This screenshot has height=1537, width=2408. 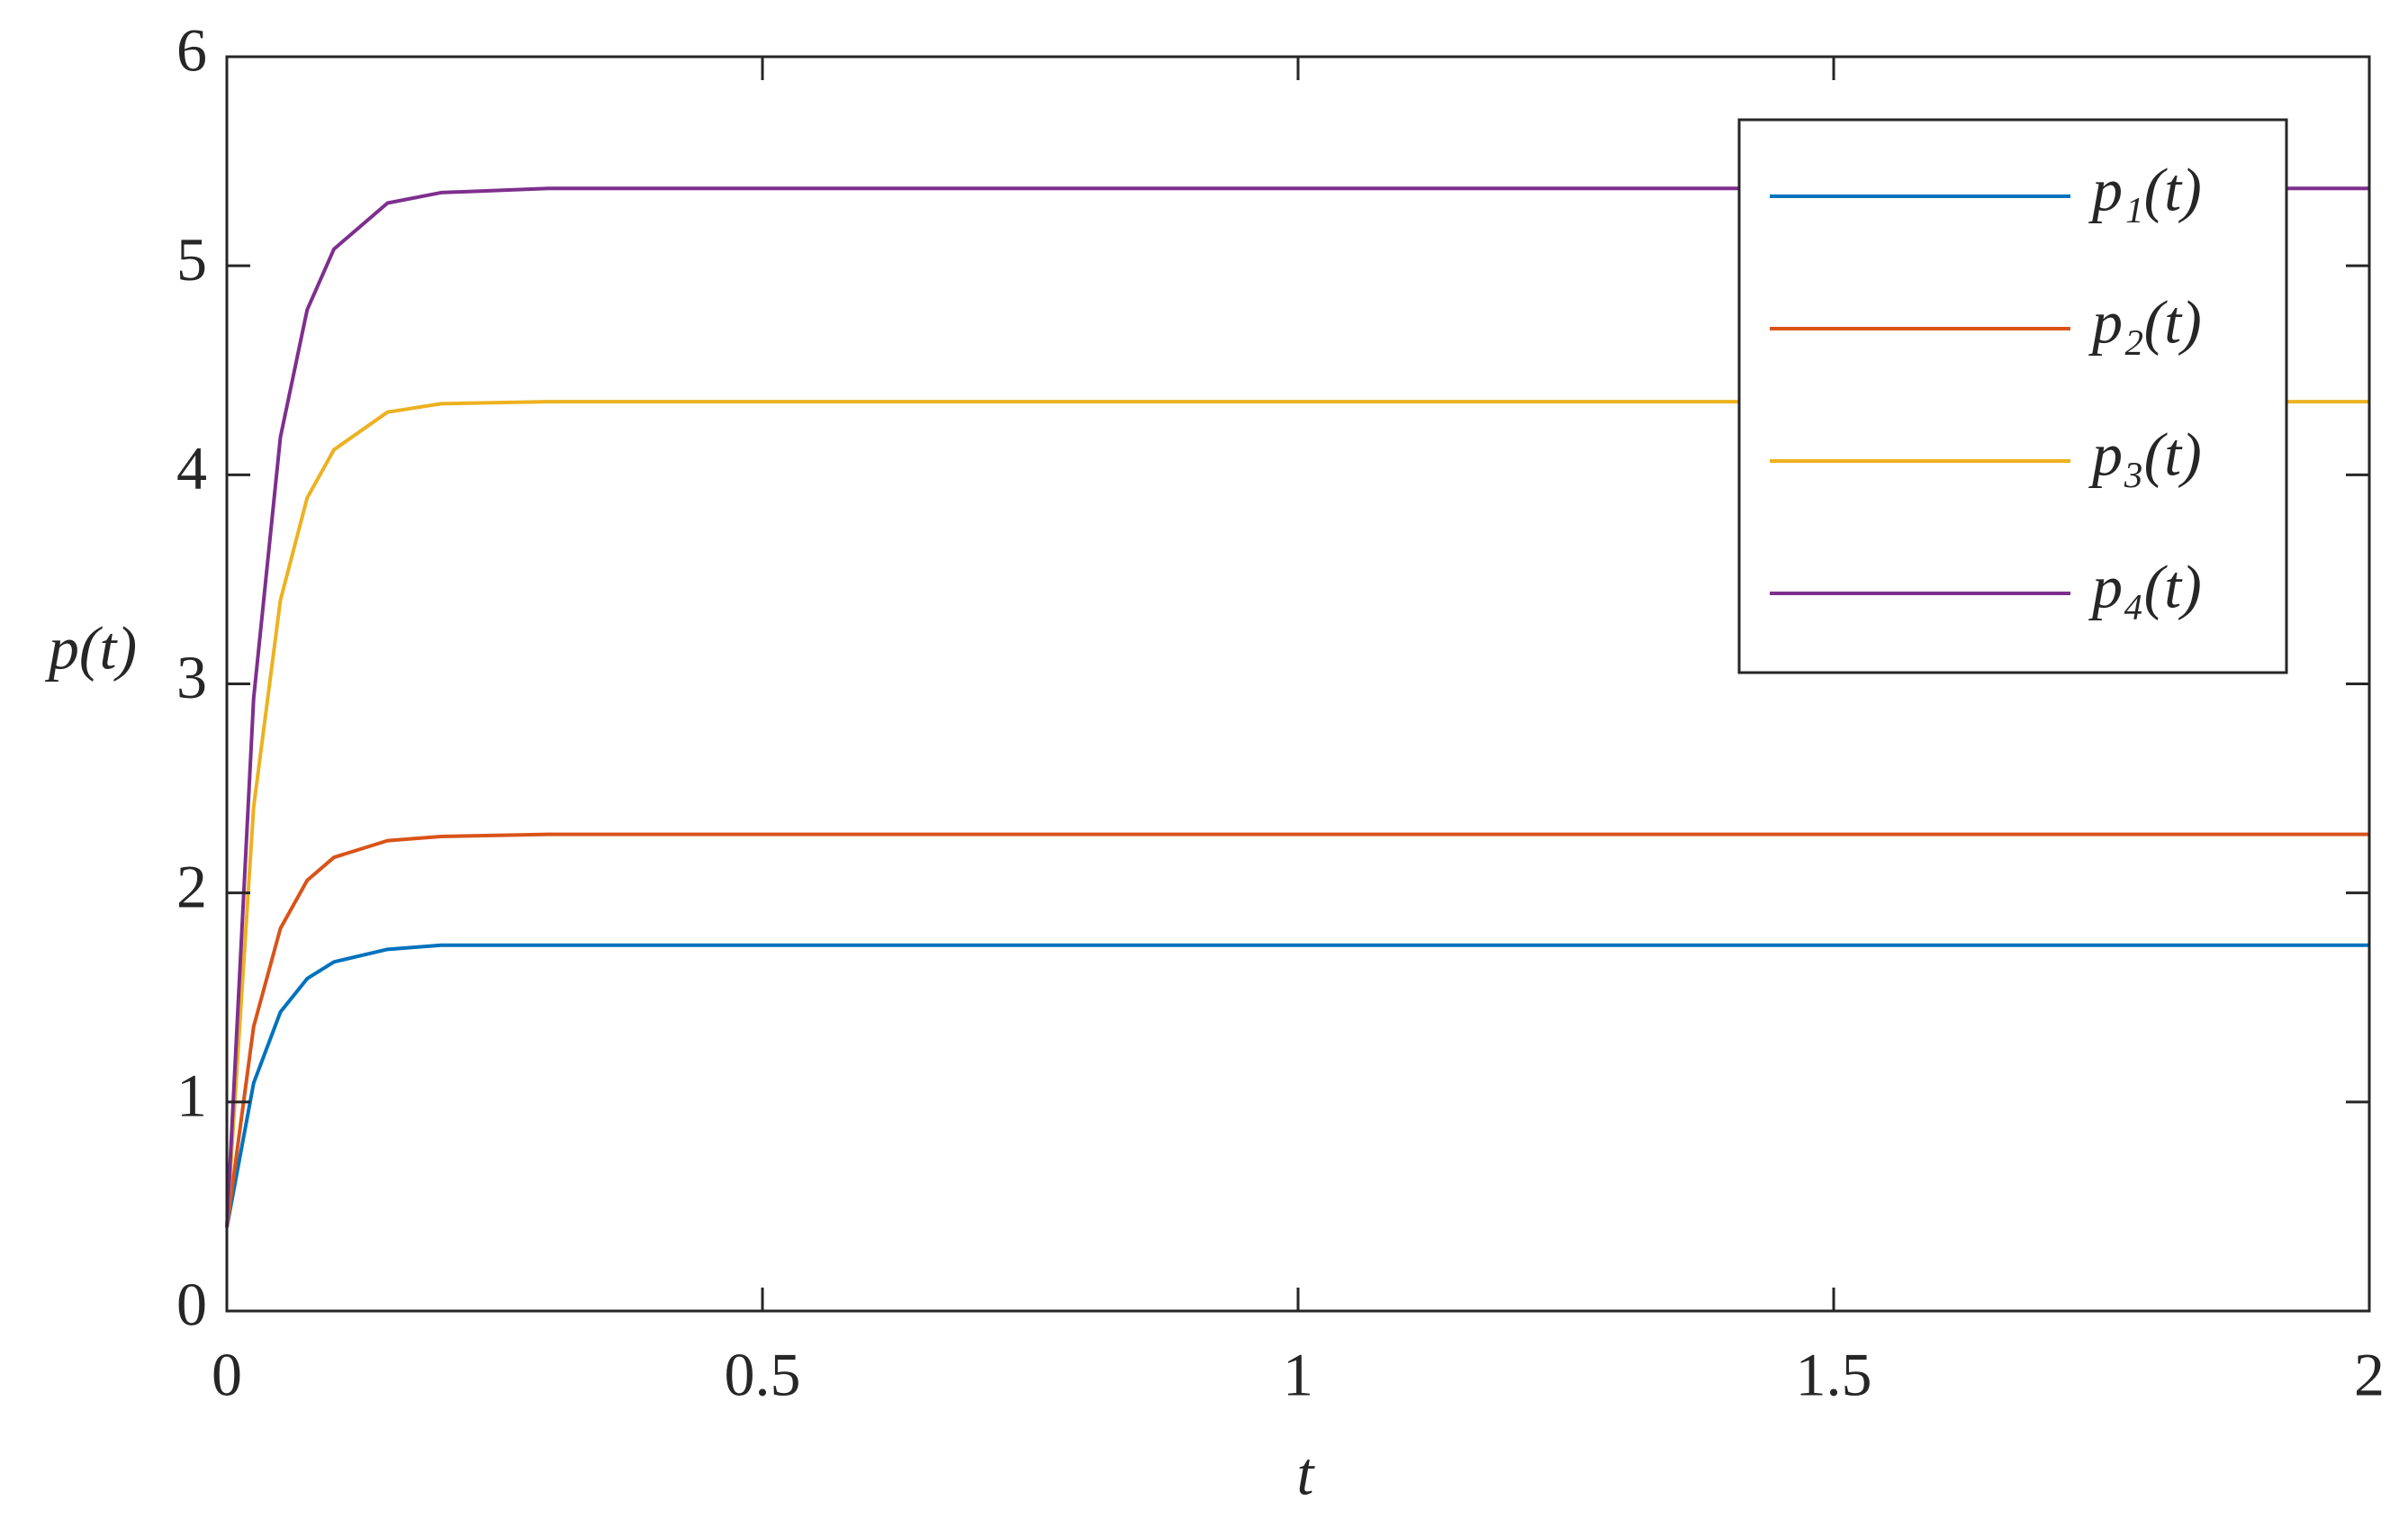 I want to click on x-axis-label: t, so click(x=1306, y=1474).